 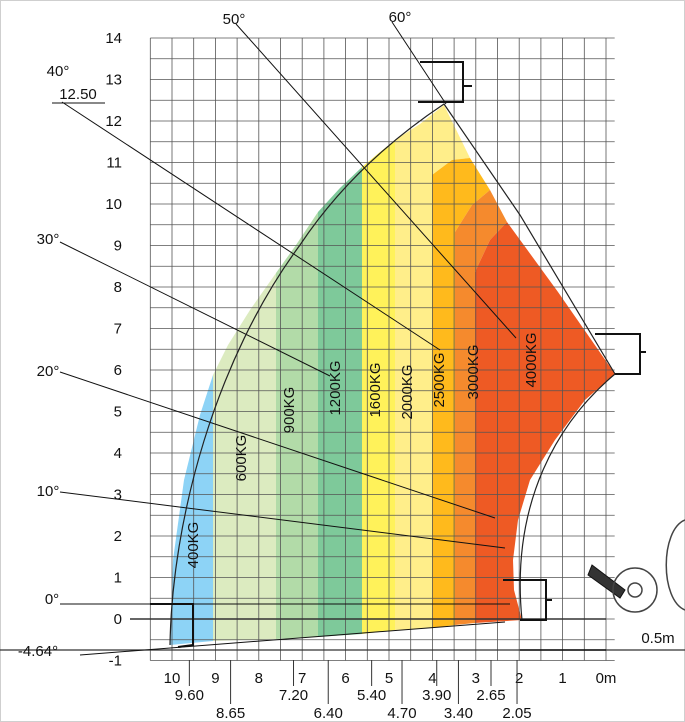 What do you see at coordinates (48, 371) in the screenshot?
I see `angle-label: 20°` at bounding box center [48, 371].